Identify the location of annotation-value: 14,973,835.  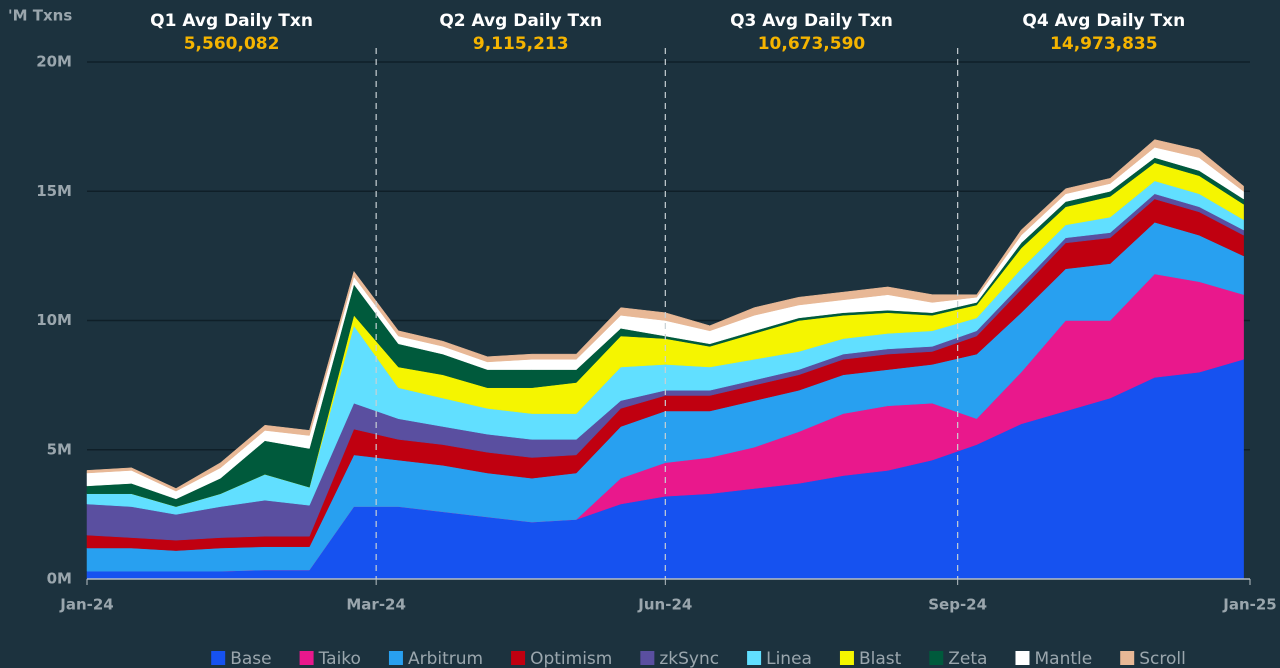
(1104, 44).